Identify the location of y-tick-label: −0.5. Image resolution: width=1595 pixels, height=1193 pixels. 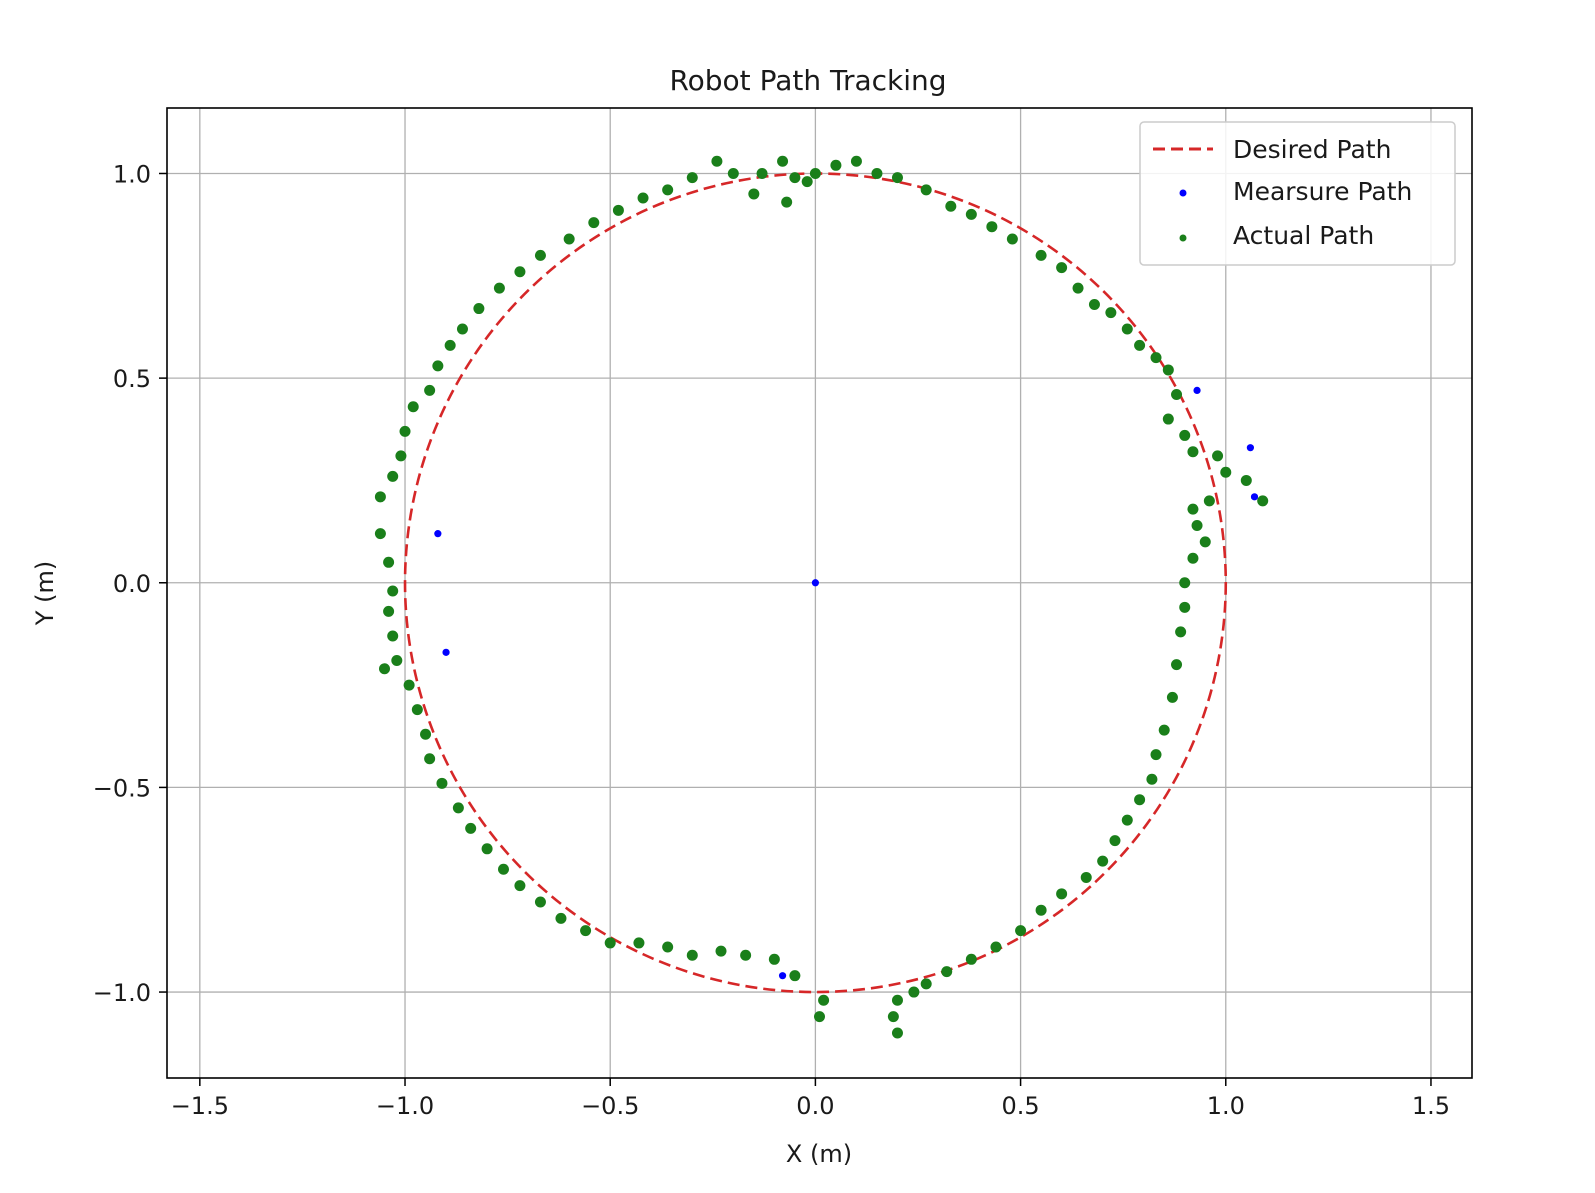
(122, 788).